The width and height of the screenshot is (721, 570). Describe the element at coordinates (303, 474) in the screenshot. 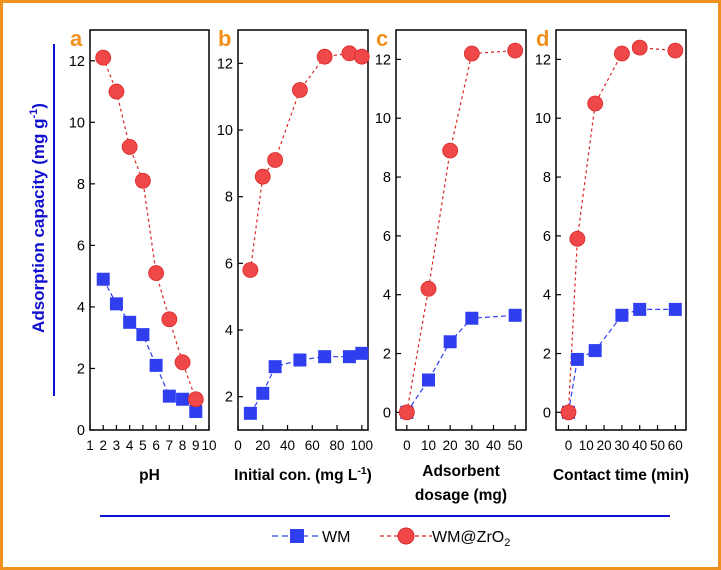

I see `panel-b-xlabel: Initial con. (mg L-1)` at that location.